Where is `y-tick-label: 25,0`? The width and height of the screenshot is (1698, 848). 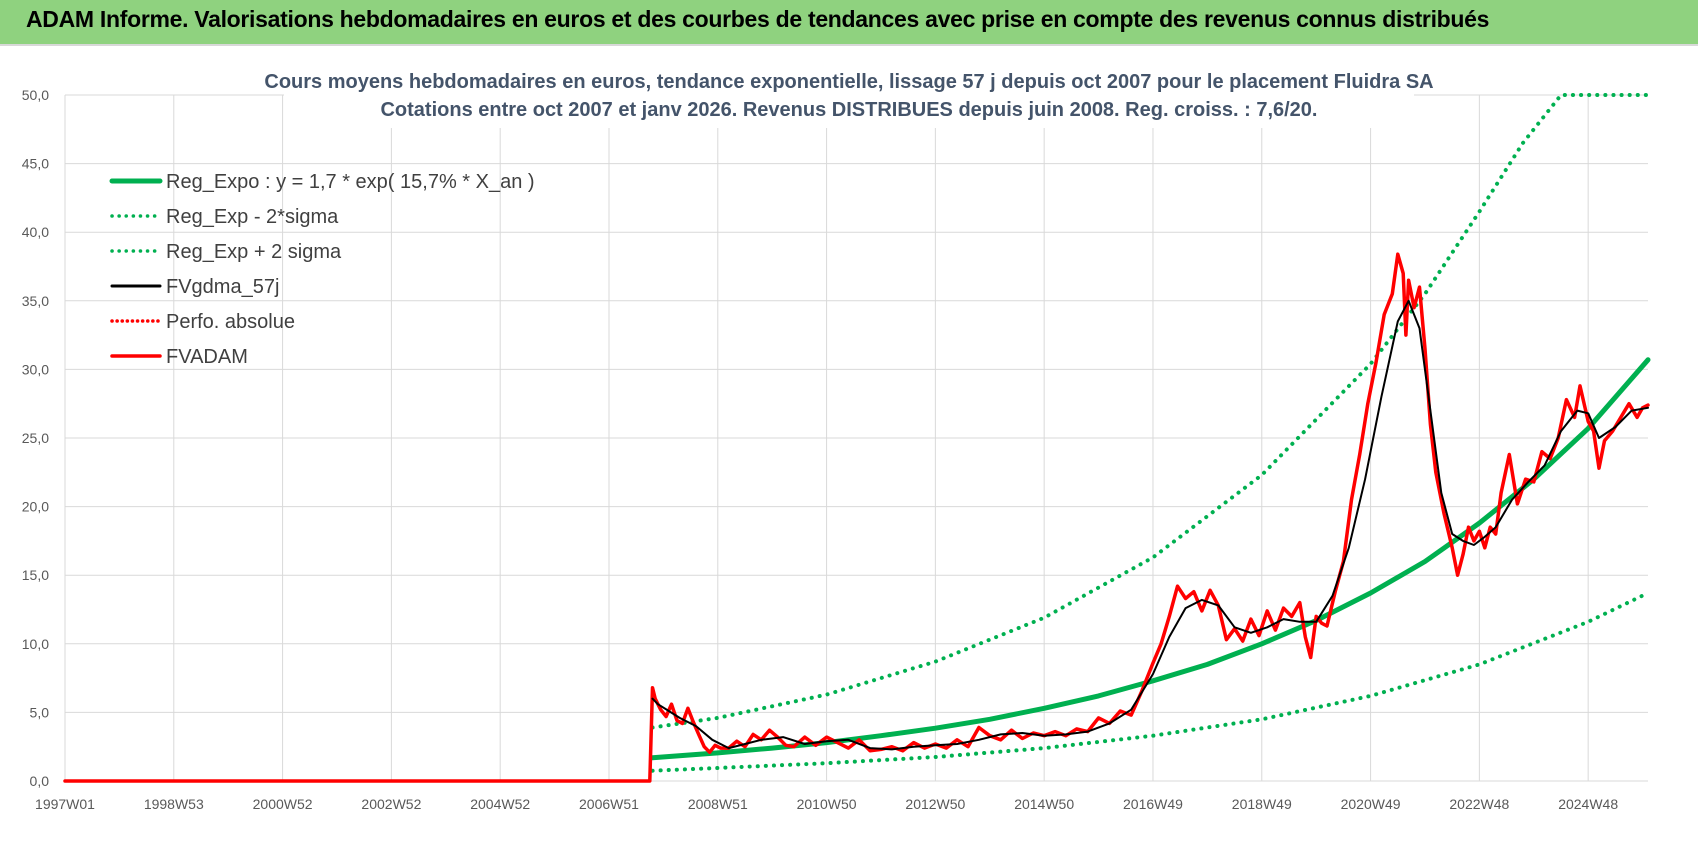 y-tick-label: 25,0 is located at coordinates (35, 438).